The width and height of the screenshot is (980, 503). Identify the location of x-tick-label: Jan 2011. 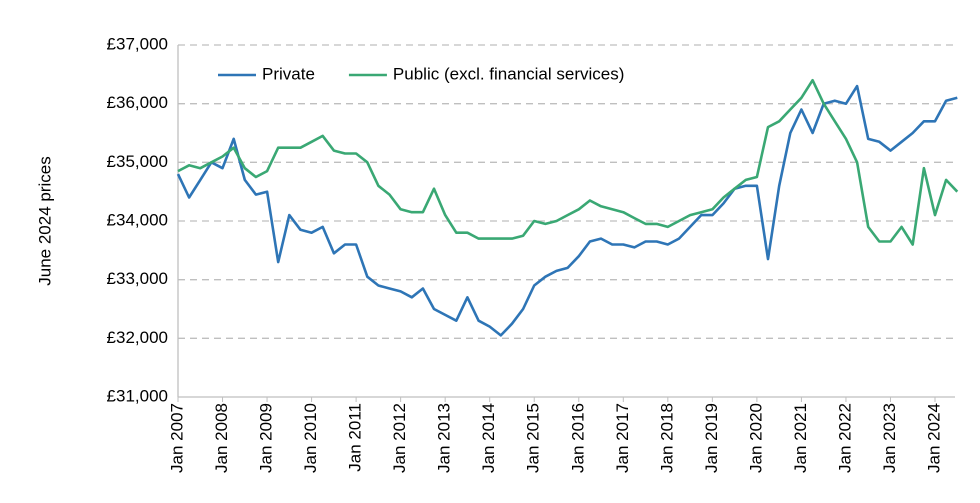
(355, 437).